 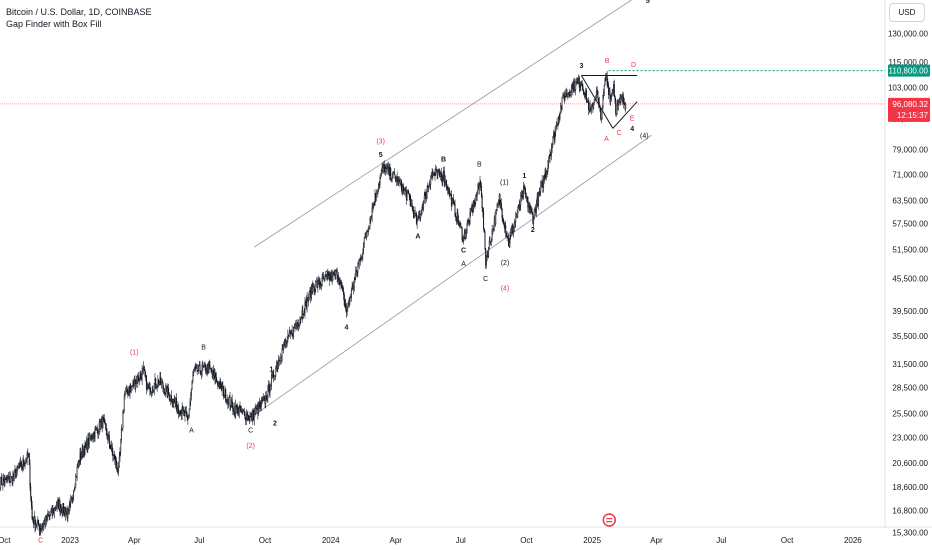 I want to click on price-axis-label: 39,500.00, so click(x=910, y=311).